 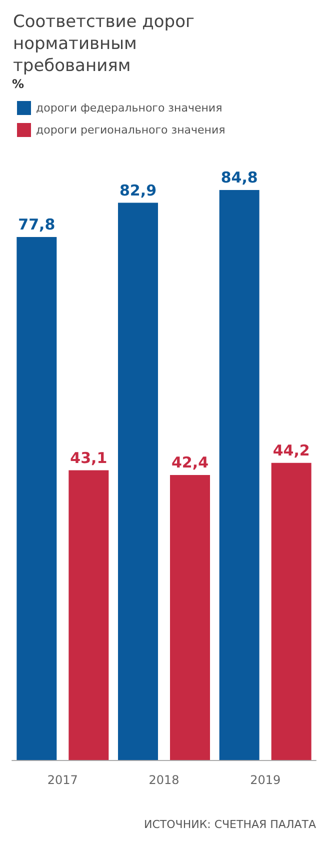 I want to click on data-label: 77,8, so click(x=37, y=225).